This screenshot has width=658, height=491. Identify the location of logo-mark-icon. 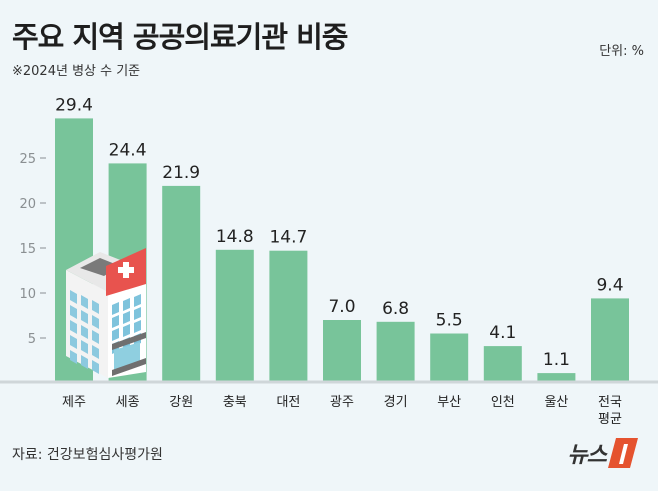
(623, 453).